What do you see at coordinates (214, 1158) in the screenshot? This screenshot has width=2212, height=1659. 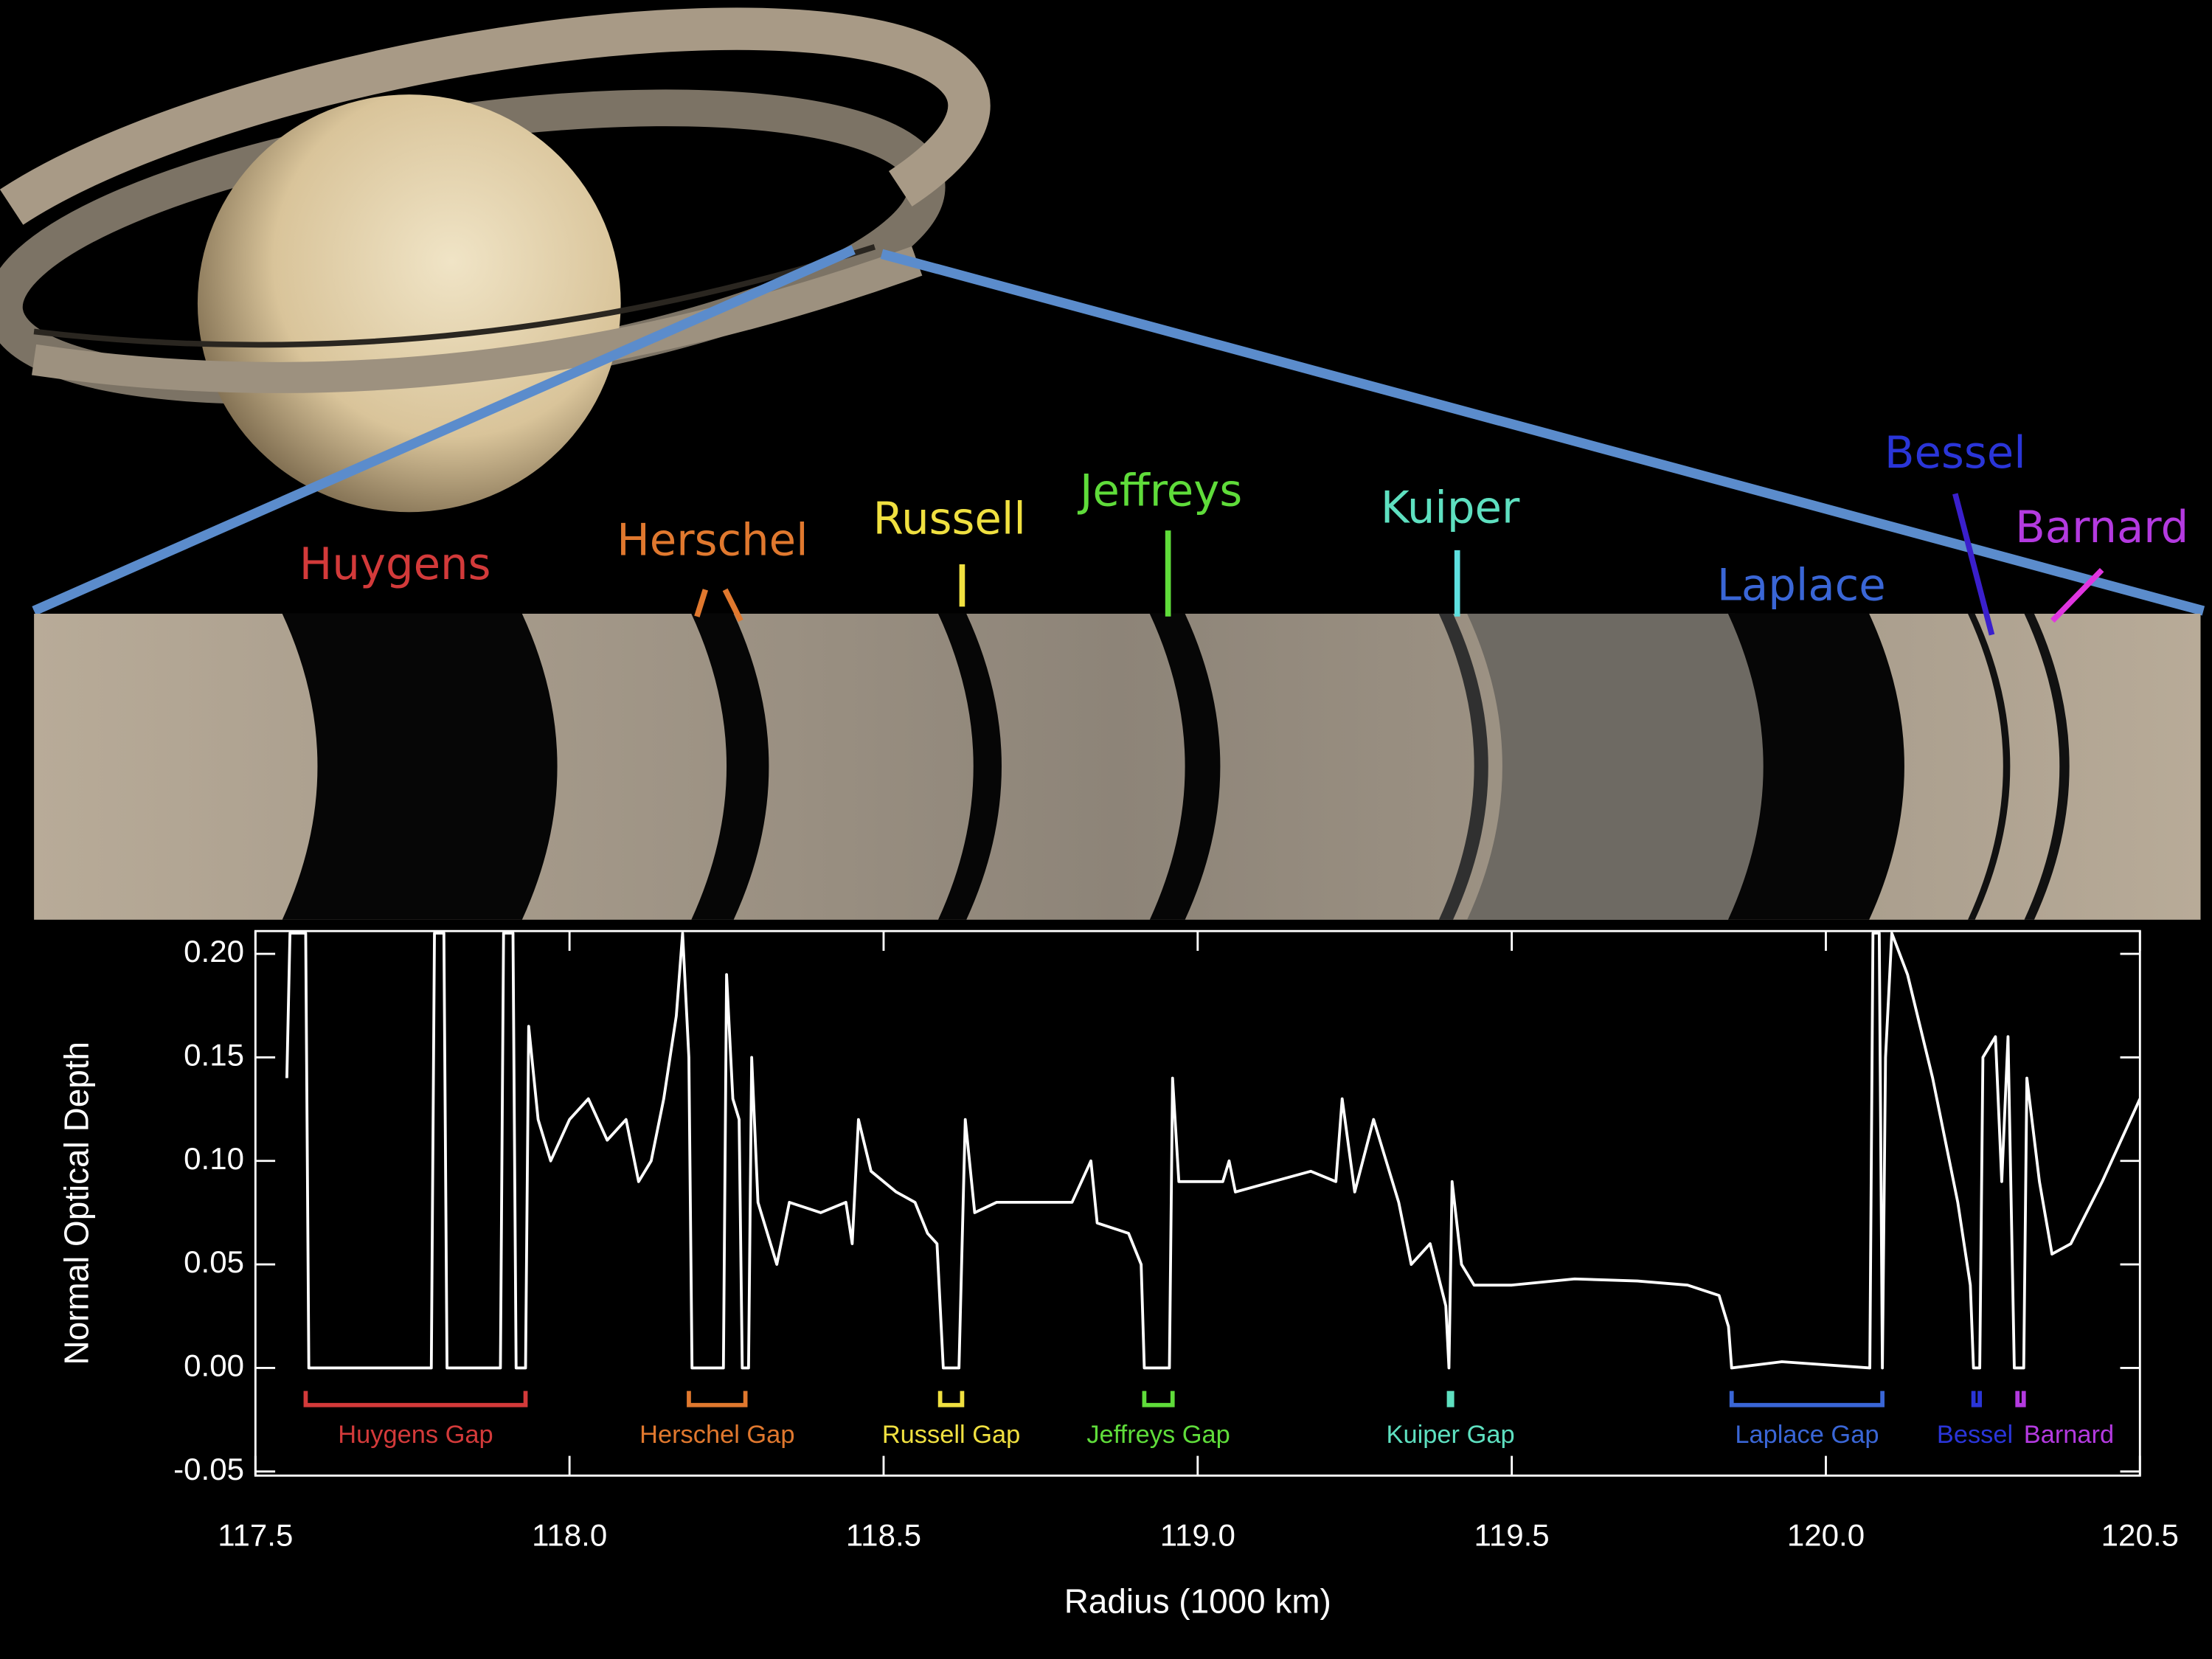 I see `y-tick-label: 0.10` at bounding box center [214, 1158].